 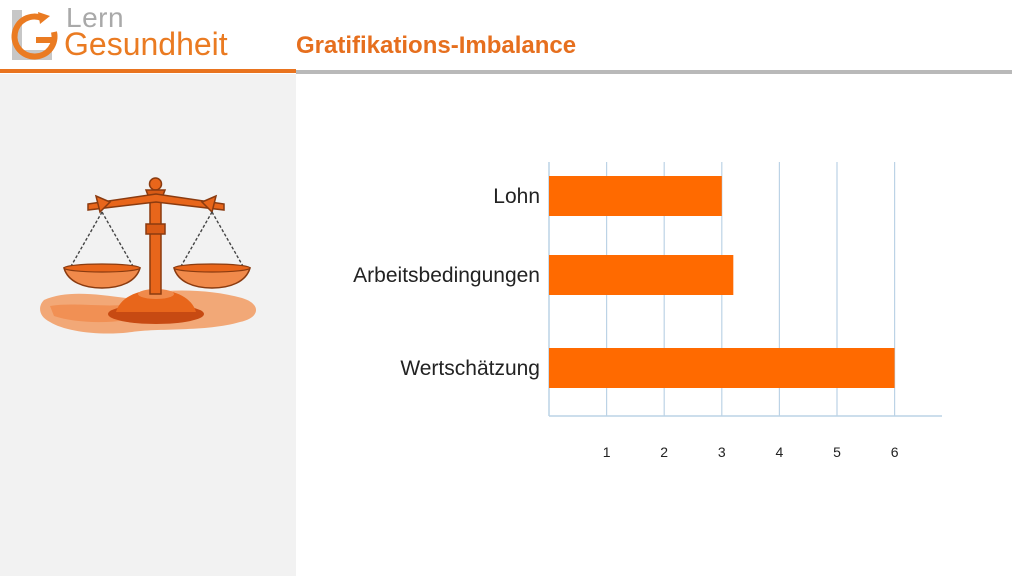 I want to click on category-label-1: Arbeitsbedingungen, so click(x=446, y=275).